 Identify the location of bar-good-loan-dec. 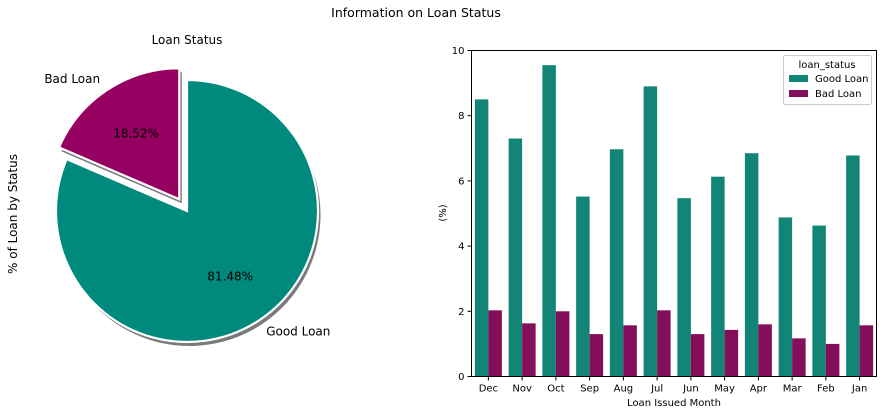
(481, 238).